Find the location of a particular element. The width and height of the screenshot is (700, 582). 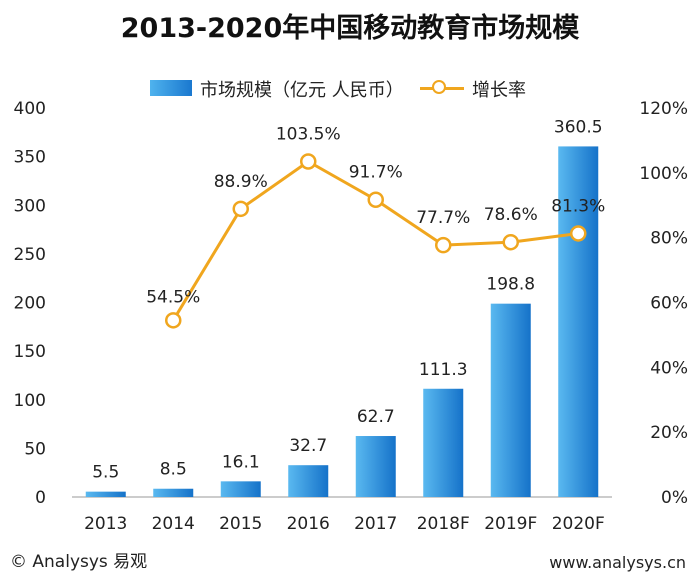

x-tick-label: 2013 is located at coordinates (105, 524).